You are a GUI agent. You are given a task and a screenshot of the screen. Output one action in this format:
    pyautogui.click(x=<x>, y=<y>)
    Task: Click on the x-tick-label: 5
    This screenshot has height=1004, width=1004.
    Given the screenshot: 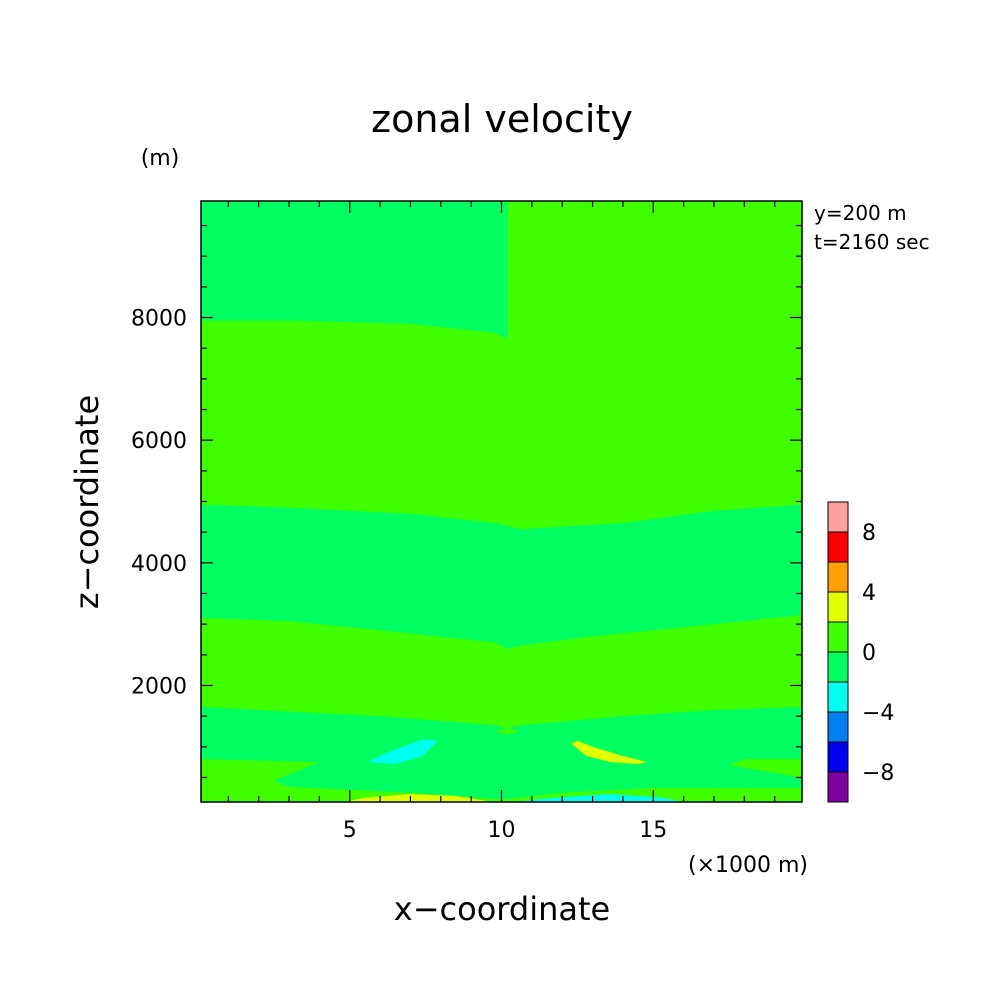 What is the action you would take?
    pyautogui.click(x=350, y=830)
    